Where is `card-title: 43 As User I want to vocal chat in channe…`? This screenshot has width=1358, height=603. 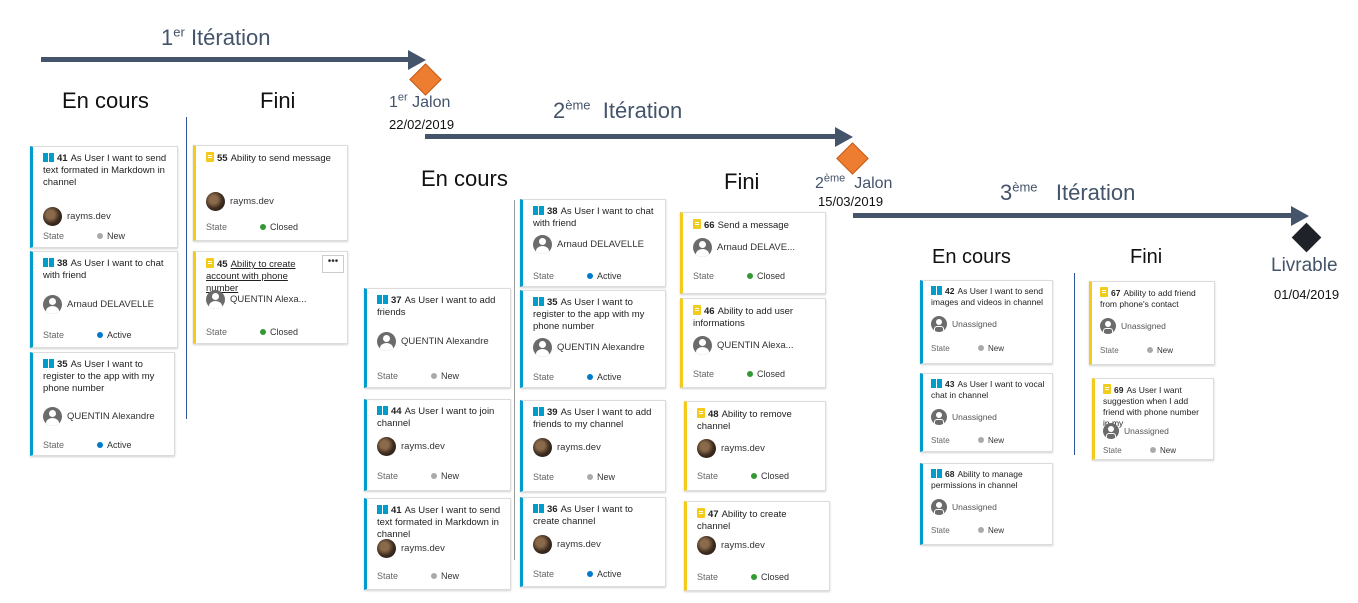 card-title: 43 As User I want to vocal chat in channe… is located at coordinates (988, 390).